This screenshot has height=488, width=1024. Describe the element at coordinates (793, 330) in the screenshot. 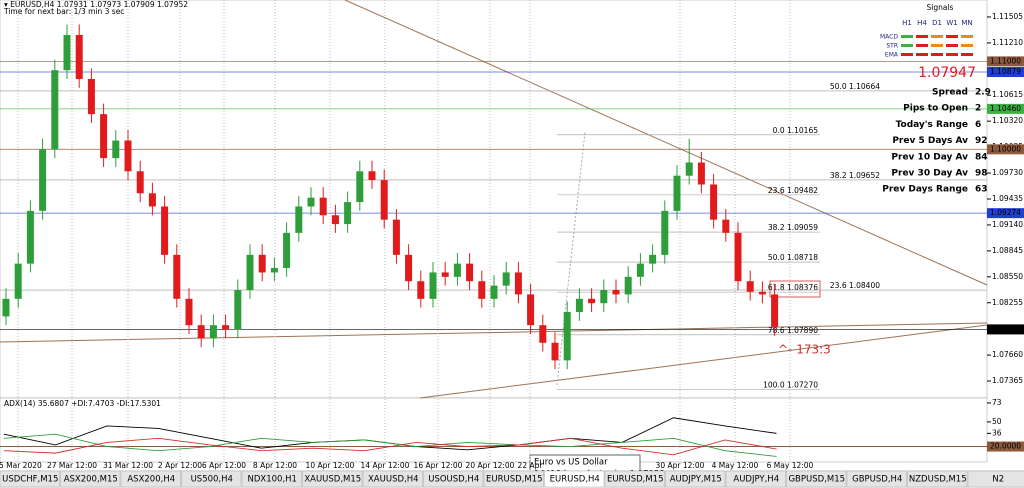

I see `fib-label: 78.6 1.07890` at that location.